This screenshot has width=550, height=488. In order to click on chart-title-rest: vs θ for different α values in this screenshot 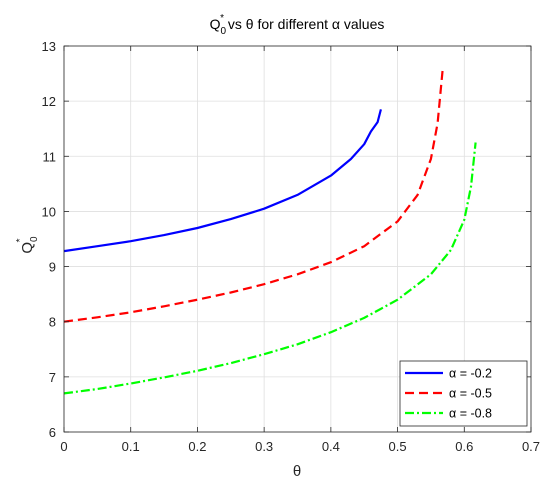, I will do `click(304, 24)`.